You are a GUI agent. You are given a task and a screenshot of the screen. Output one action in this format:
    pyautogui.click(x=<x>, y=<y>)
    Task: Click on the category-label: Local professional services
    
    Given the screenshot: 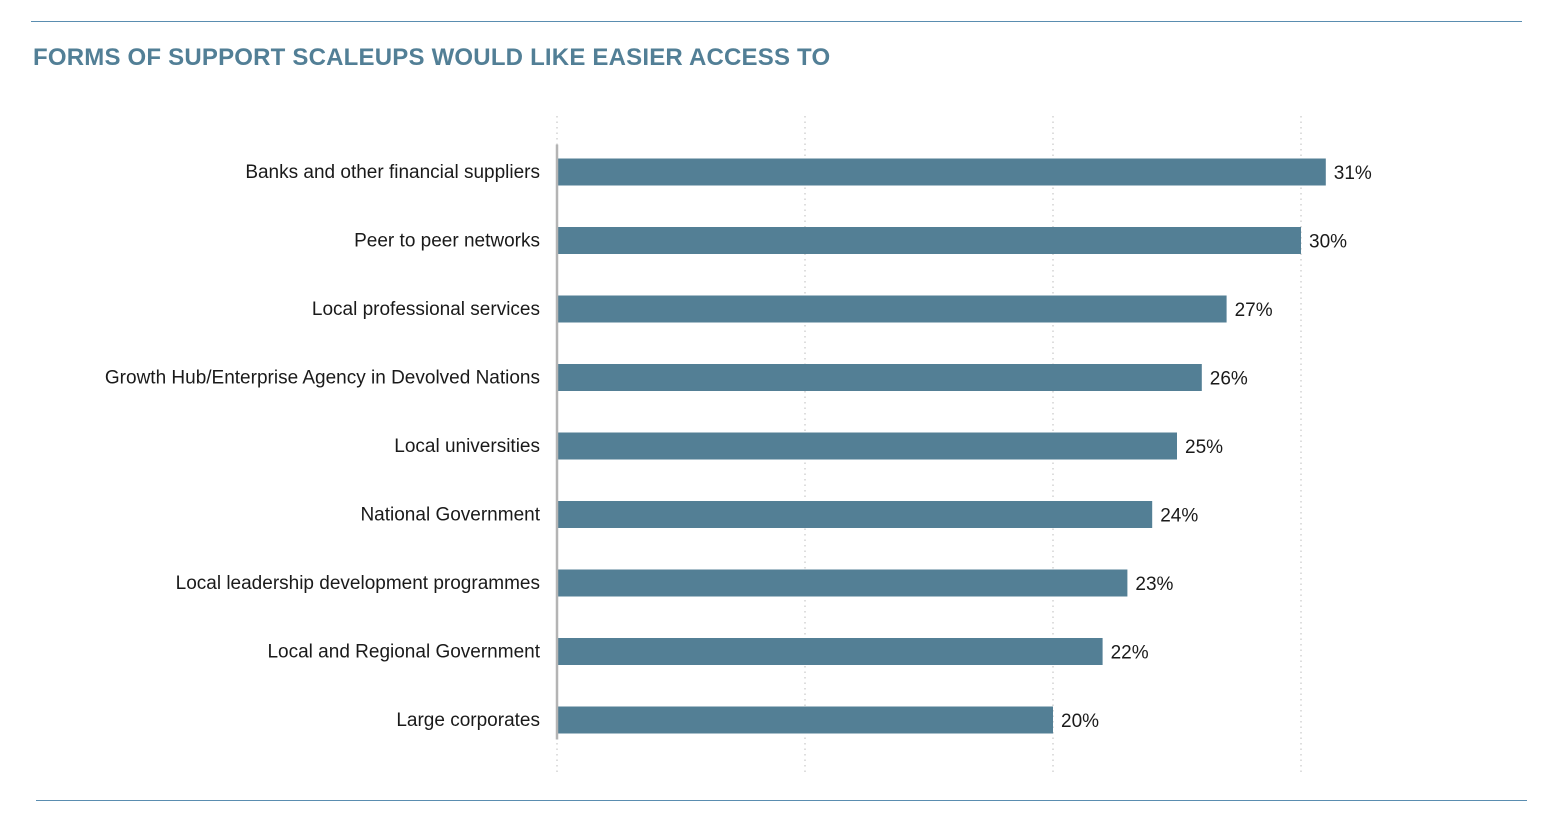 What is the action you would take?
    pyautogui.click(x=426, y=309)
    